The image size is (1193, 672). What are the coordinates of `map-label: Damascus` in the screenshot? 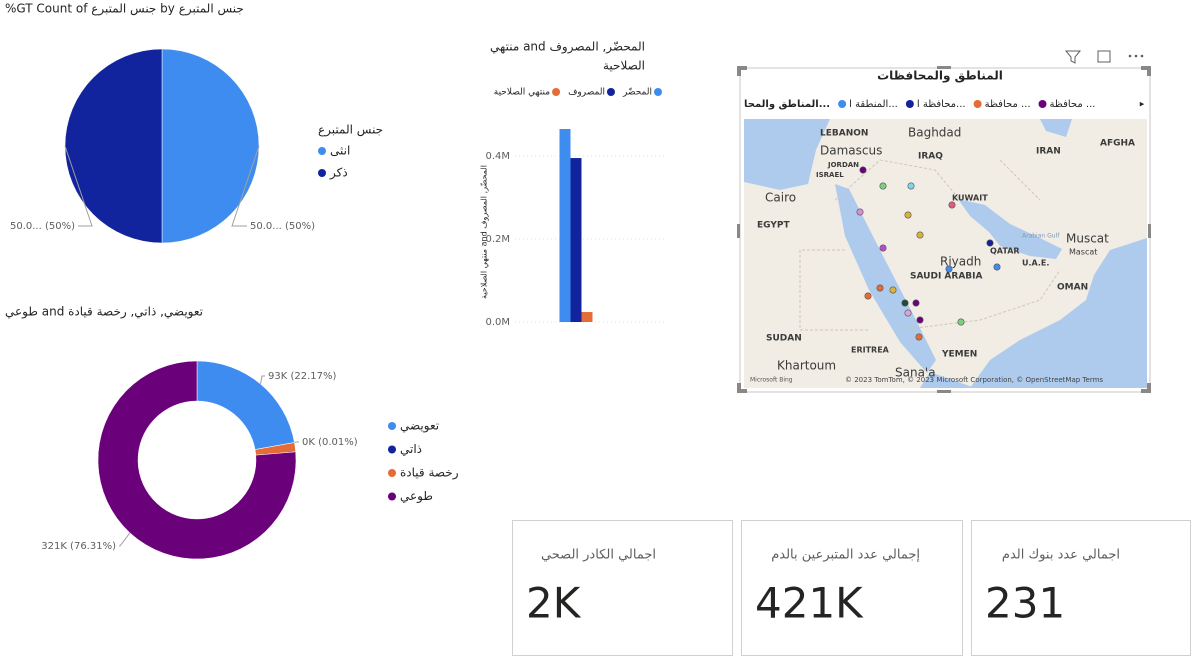 It's located at (851, 151).